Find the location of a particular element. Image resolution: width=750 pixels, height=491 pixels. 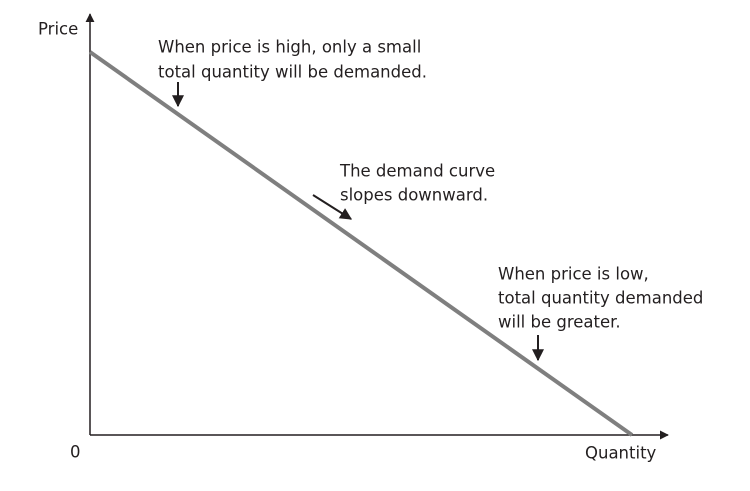

annotation-line: When price is low, is located at coordinates (573, 274).